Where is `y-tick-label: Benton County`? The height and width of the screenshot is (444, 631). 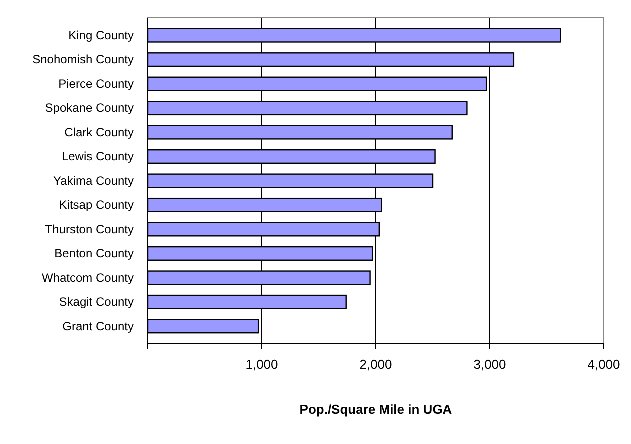
y-tick-label: Benton County is located at coordinates (94, 253).